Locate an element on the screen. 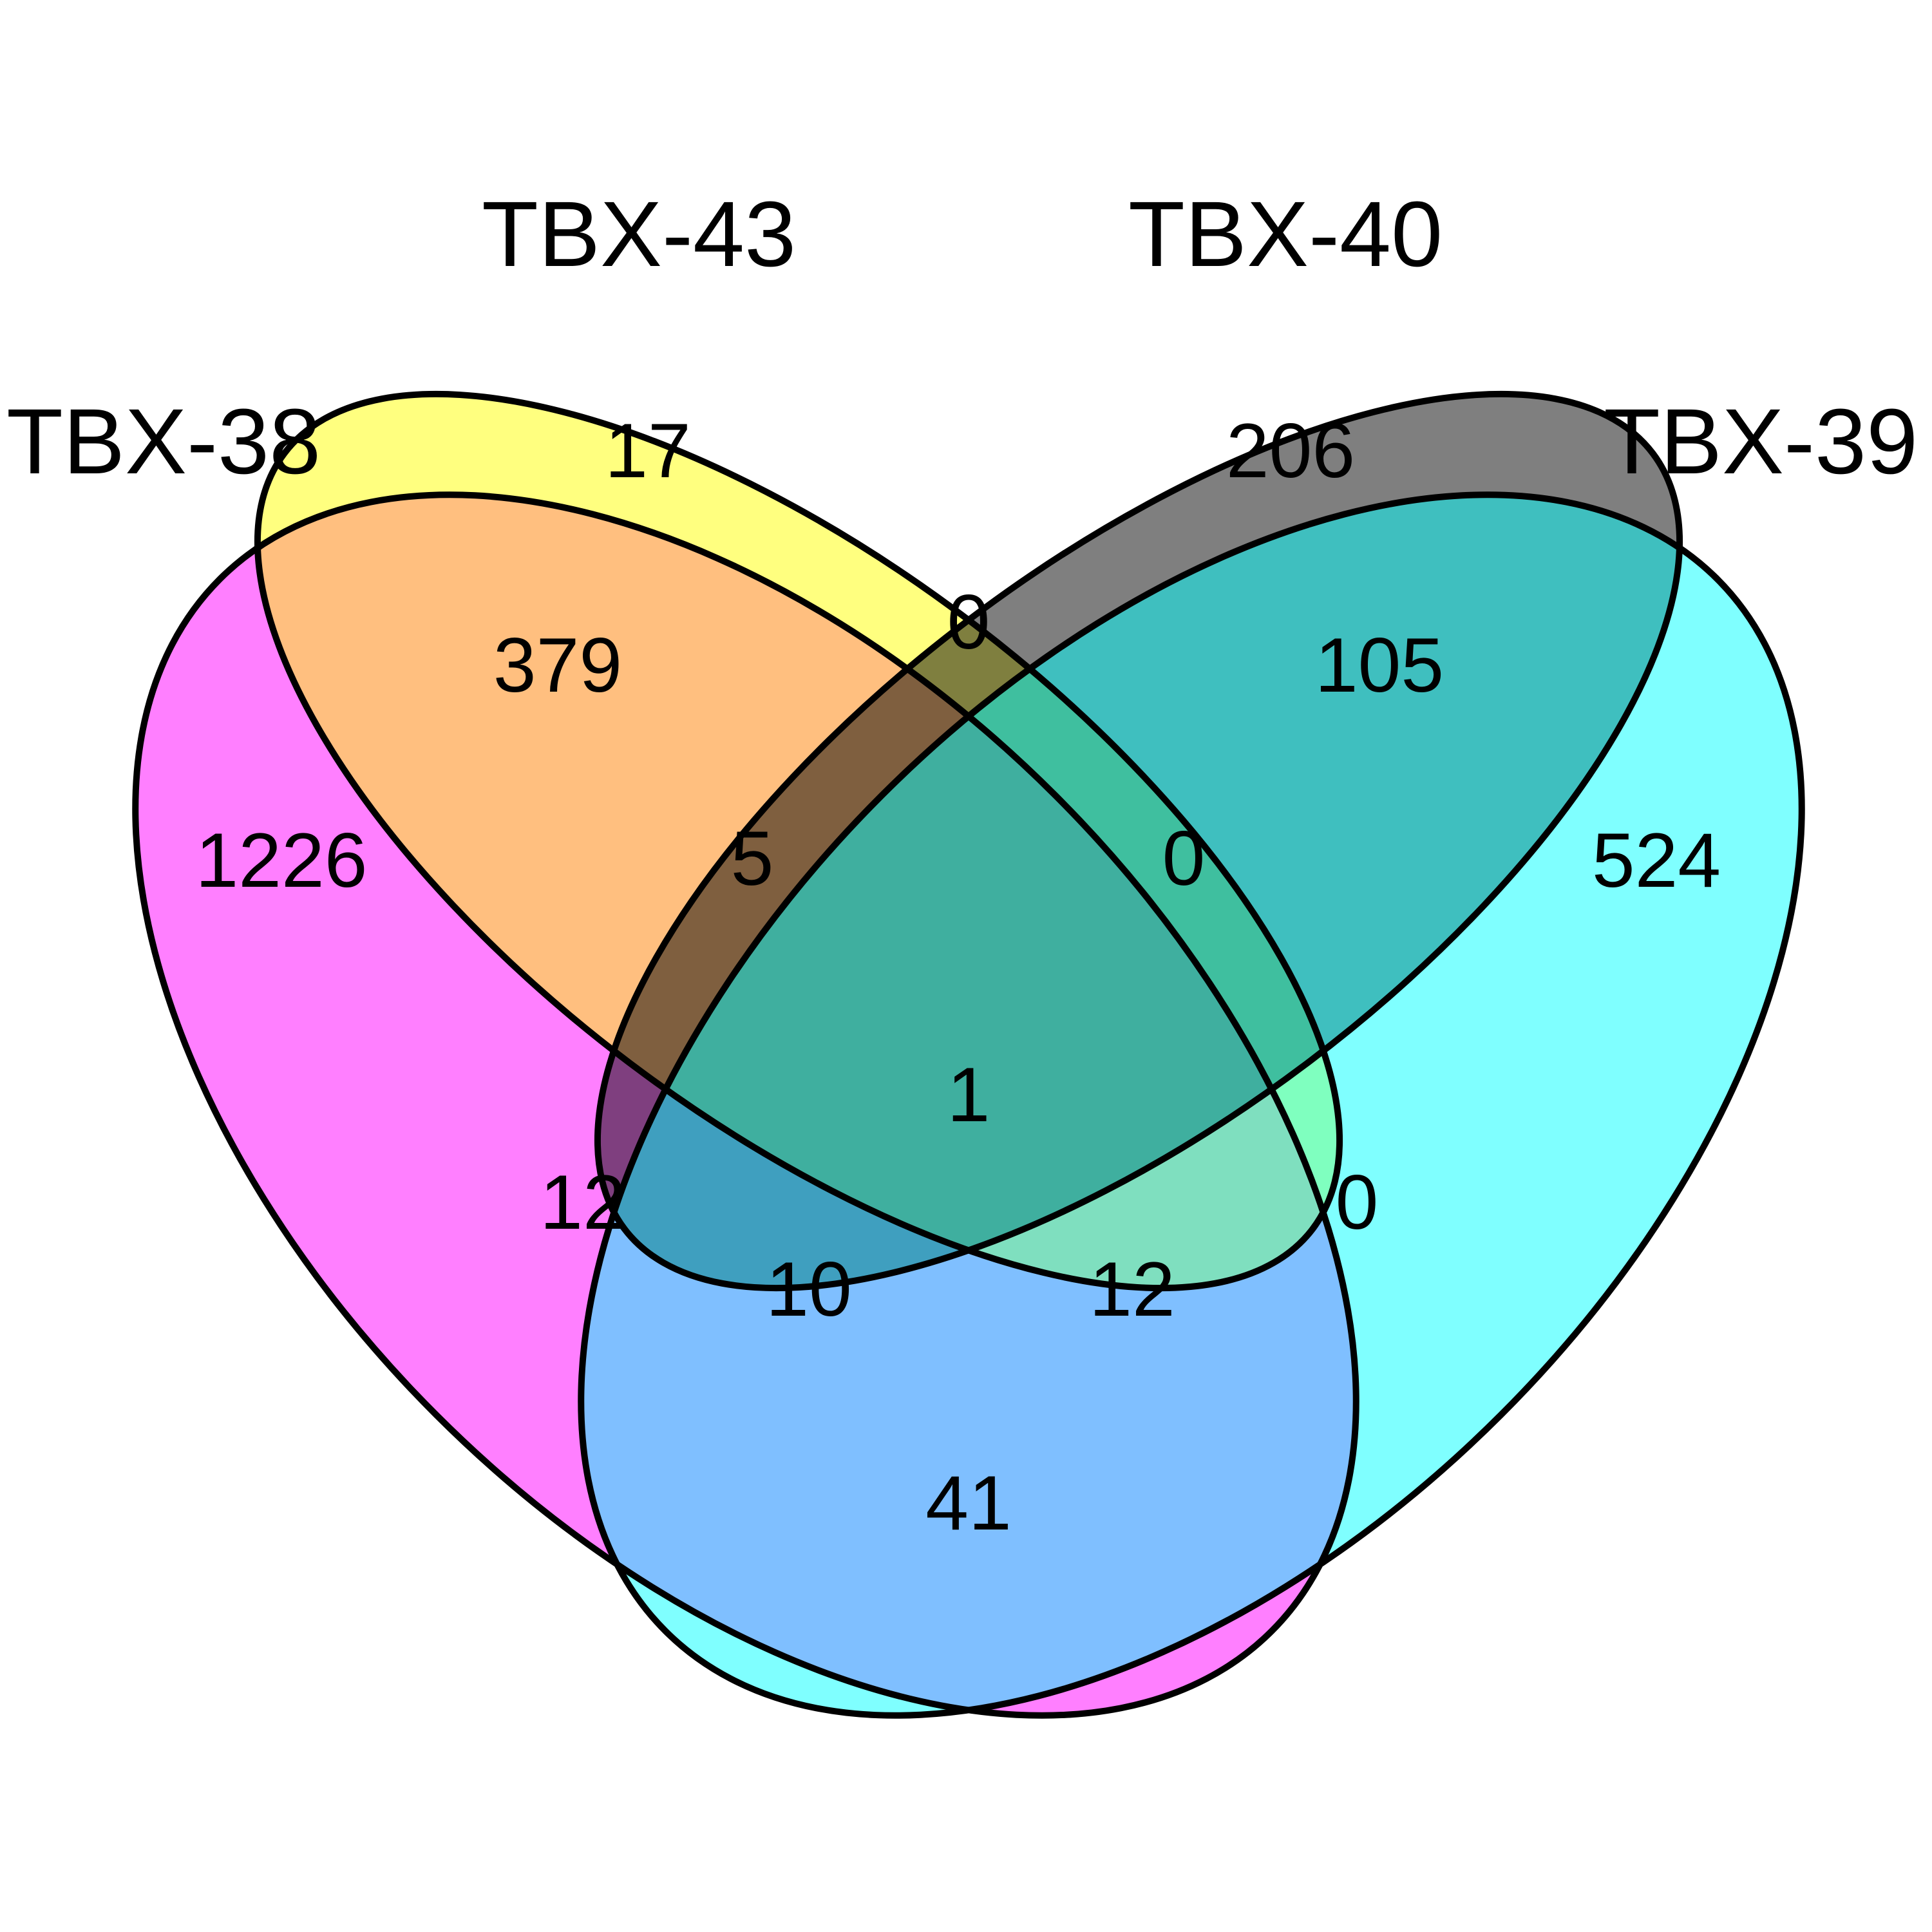 This screenshot has width=1932, height=1932. set-label-tbx-38: TBX-38 is located at coordinates (163, 442).